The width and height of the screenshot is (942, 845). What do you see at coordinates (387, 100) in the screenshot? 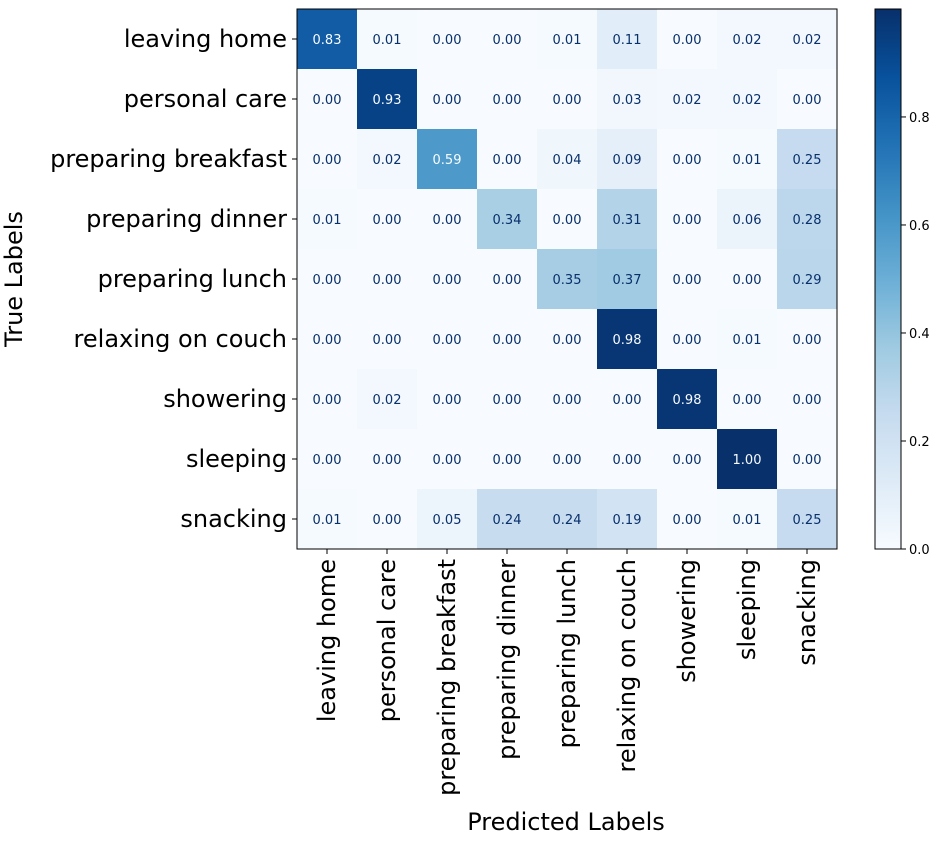
I see `cell-value-label: 0.93` at bounding box center [387, 100].